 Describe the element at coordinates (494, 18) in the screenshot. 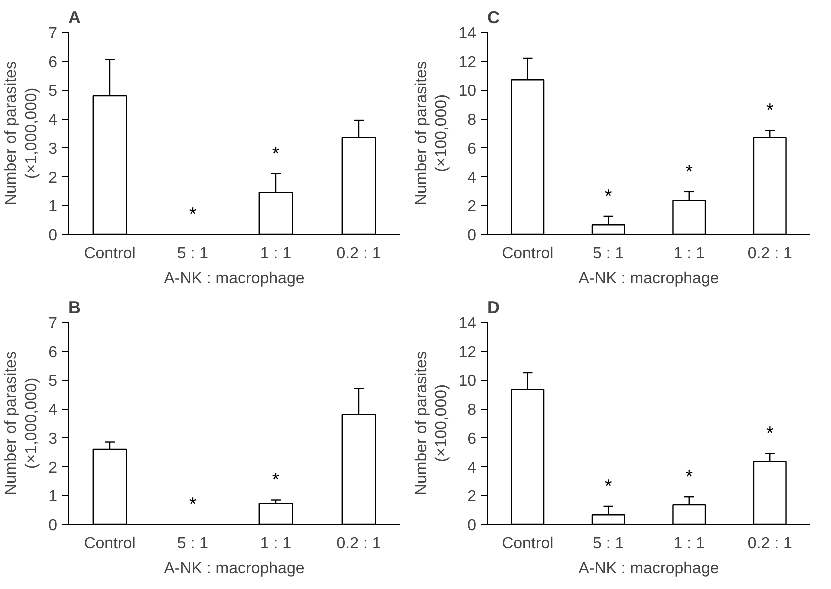

I see `chart-title: C` at that location.